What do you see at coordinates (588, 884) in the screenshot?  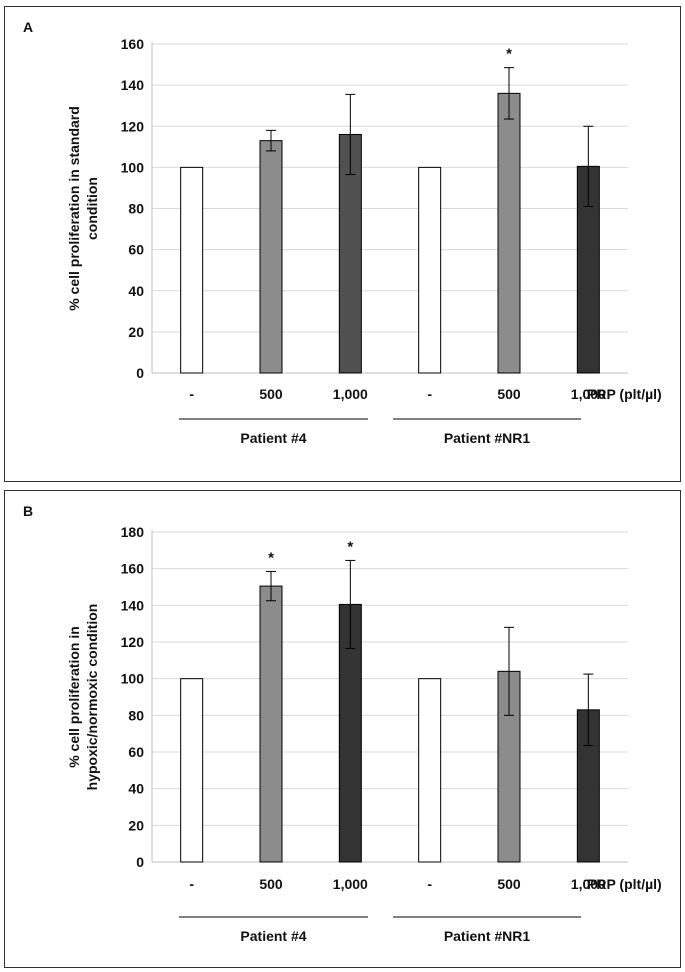 I see `x-tick-label-b-5: 1,000` at bounding box center [588, 884].